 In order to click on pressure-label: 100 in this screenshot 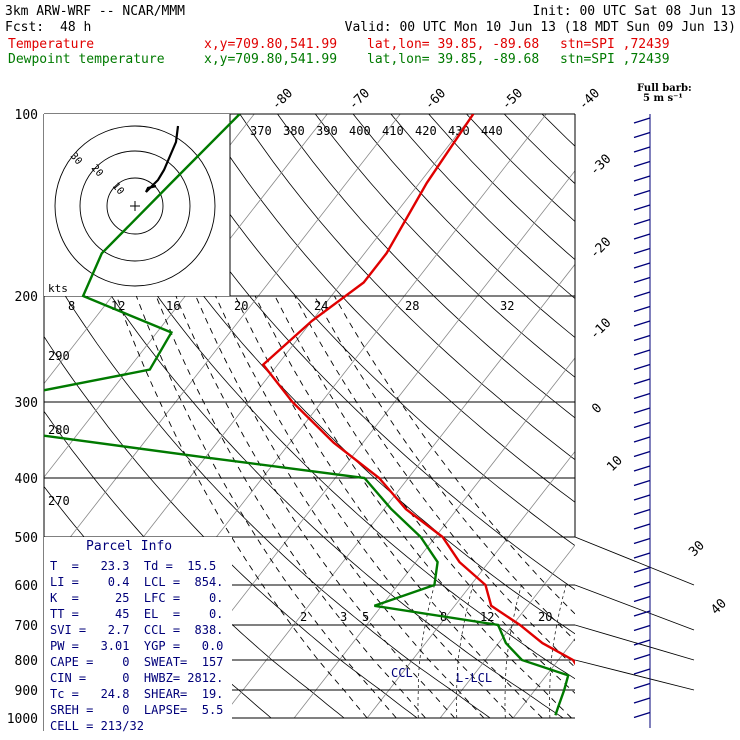, I will do `click(26, 115)`.